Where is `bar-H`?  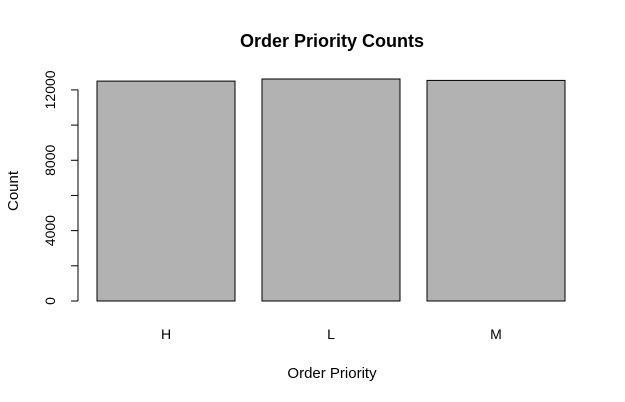 bar-H is located at coordinates (166, 191).